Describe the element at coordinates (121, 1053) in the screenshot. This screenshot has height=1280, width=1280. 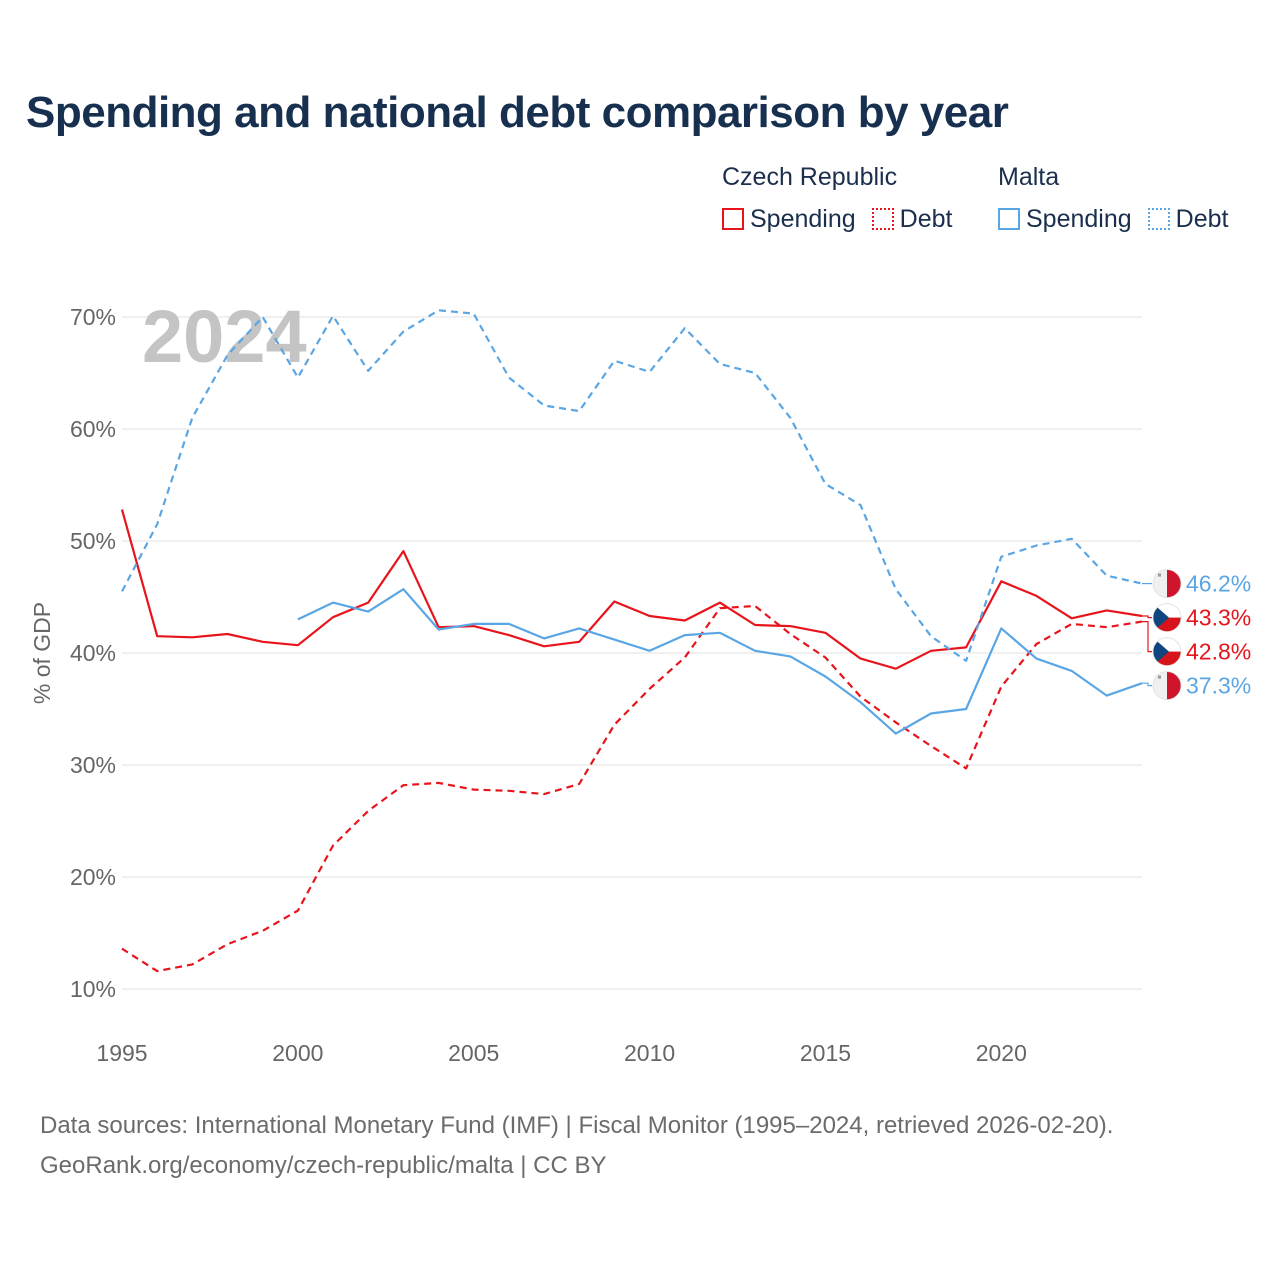
I see `x-tick-label: 1995` at that location.